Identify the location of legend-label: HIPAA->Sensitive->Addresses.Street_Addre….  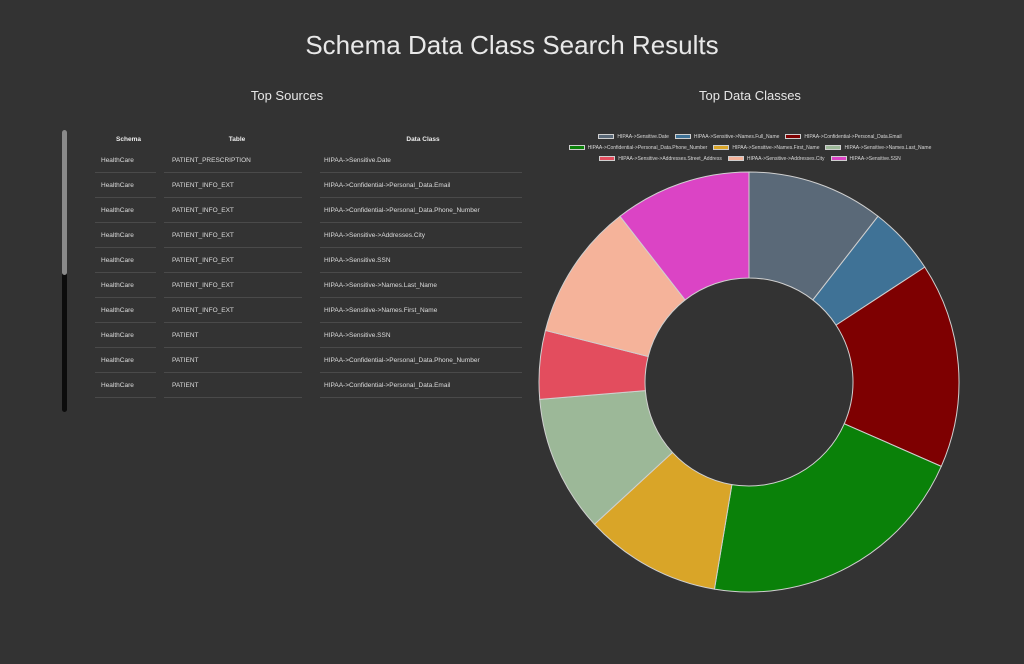
(670, 158).